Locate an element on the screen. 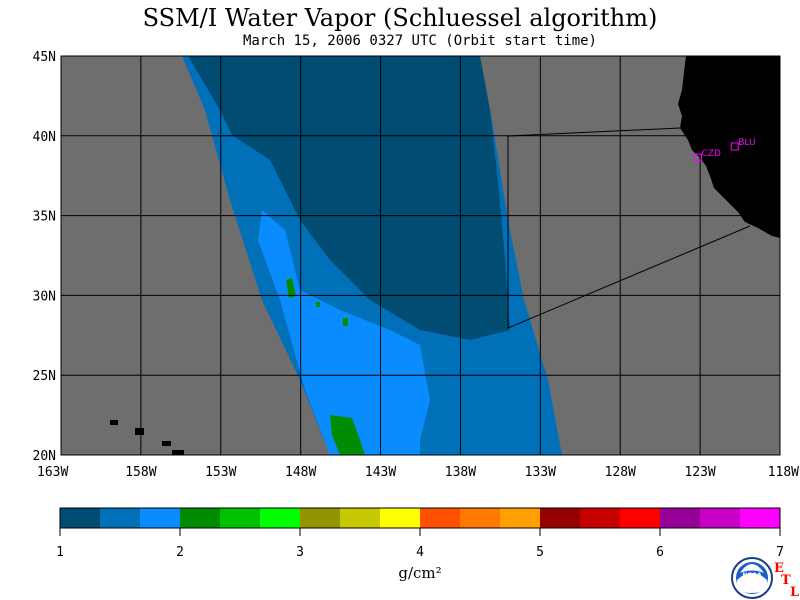 Image resolution: width=800 pixels, height=600 pixels. etl-letter-t: T is located at coordinates (786, 580).